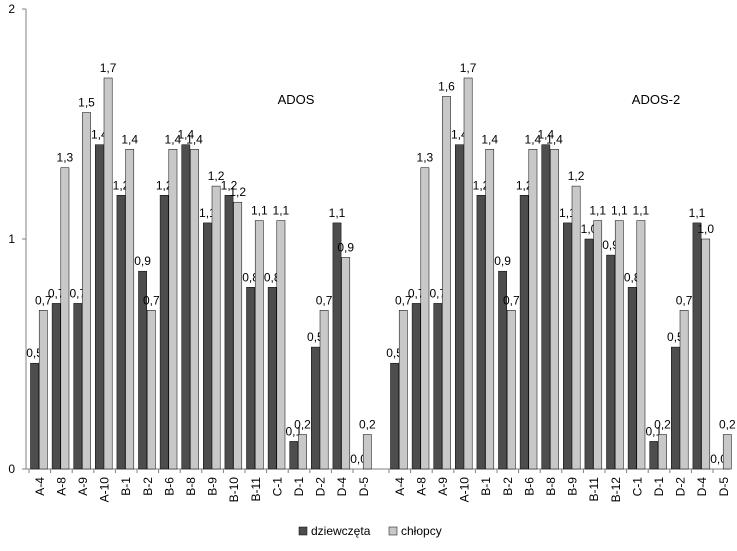 Image resolution: width=737 pixels, height=551 pixels. Describe the element at coordinates (421, 531) in the screenshot. I see `legend-label: chłopcy` at that location.